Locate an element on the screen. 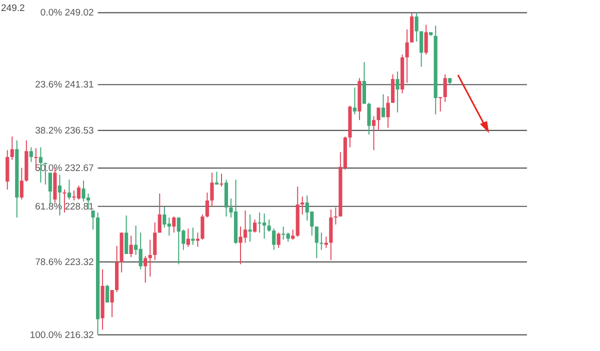 This screenshot has height=351, width=600. ref-line-label: 23.6% 241.31 is located at coordinates (64, 85).